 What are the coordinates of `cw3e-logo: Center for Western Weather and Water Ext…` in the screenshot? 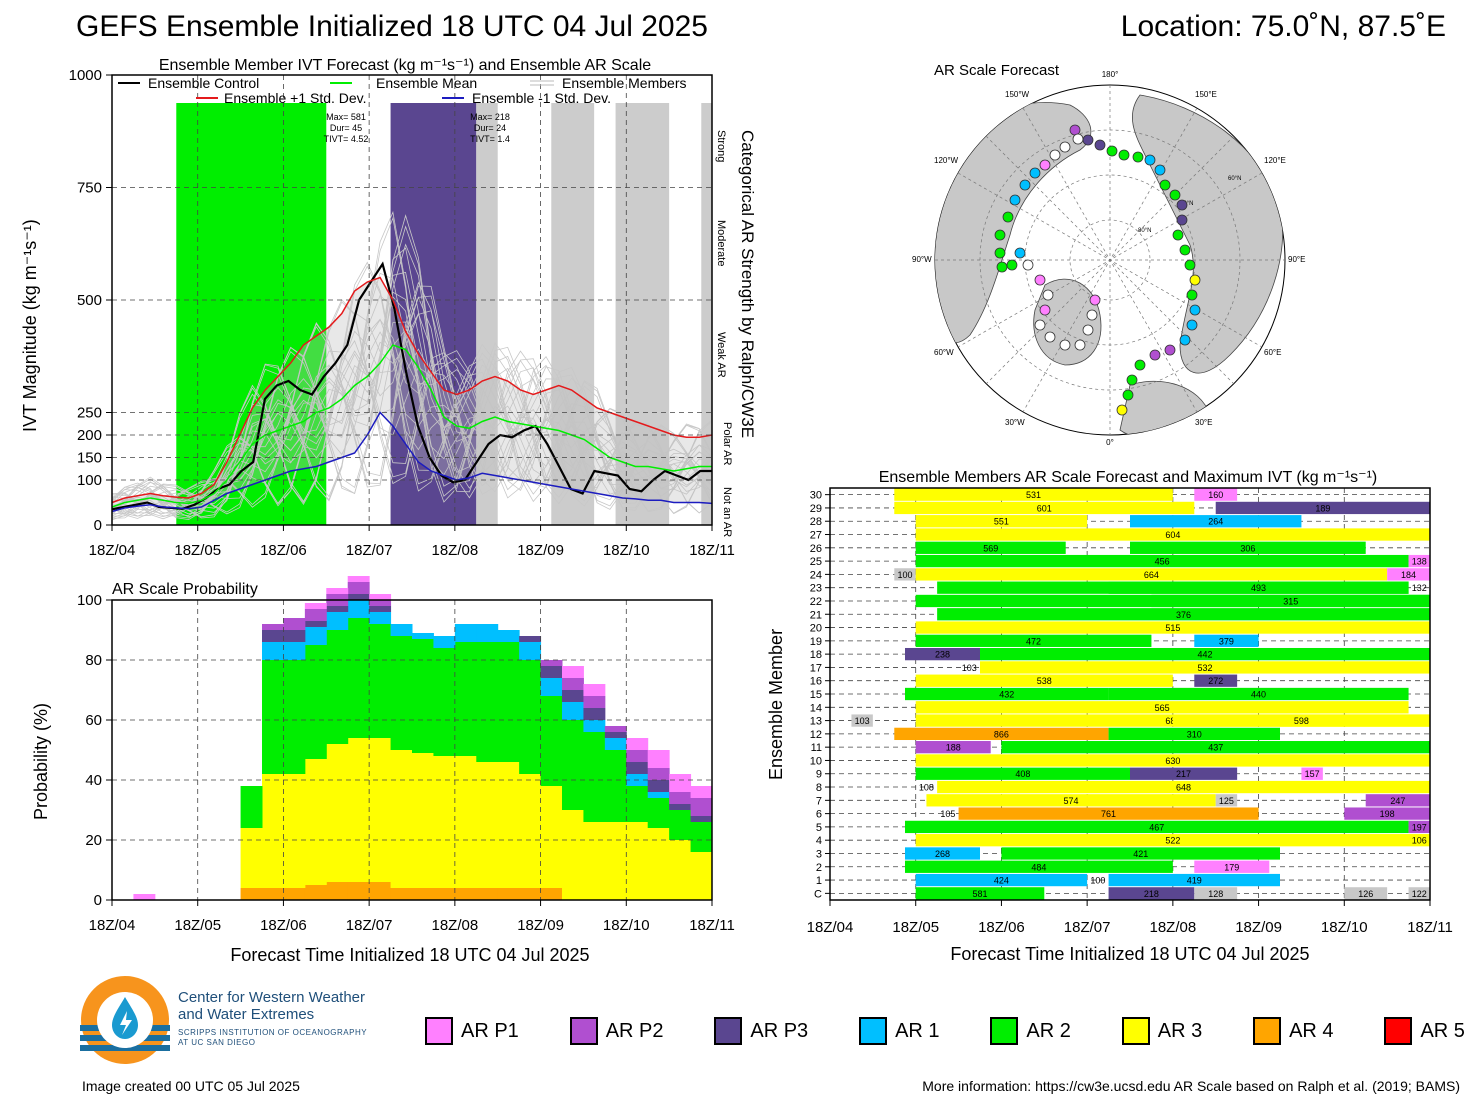 It's located at (240, 1020).